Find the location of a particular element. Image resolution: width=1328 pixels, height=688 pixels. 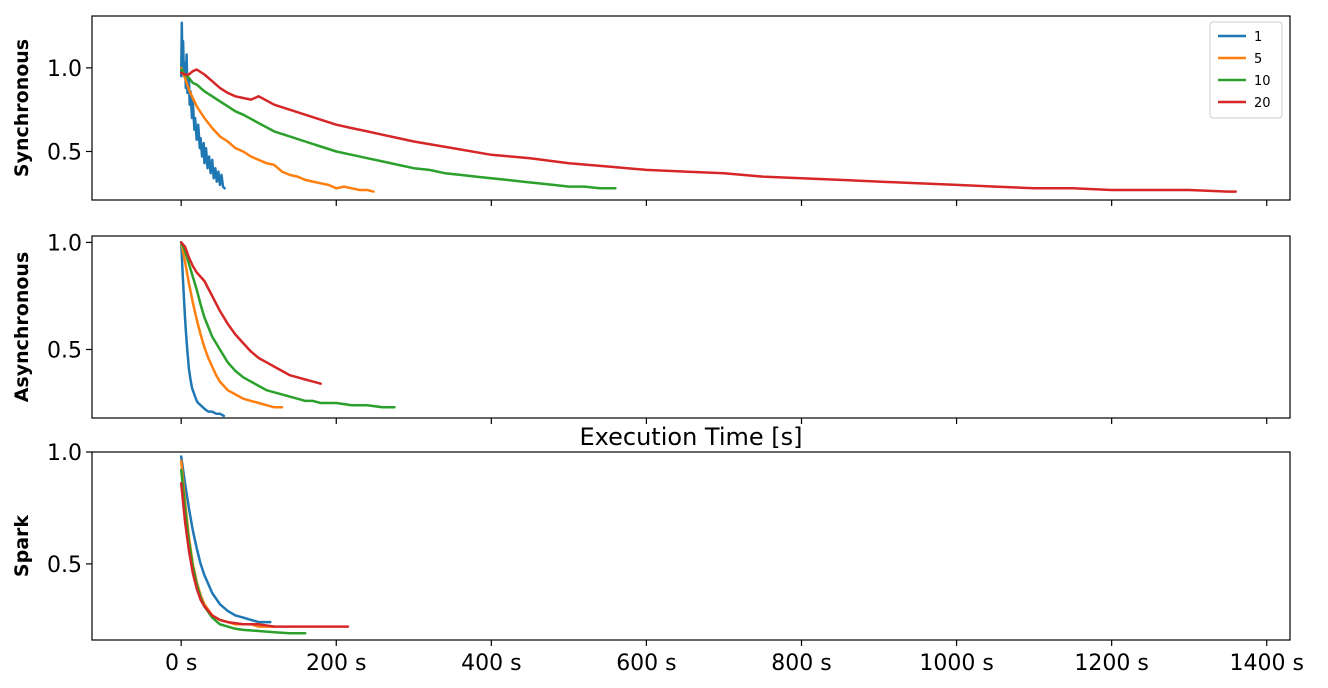

spark-series-group is located at coordinates (264, 545).